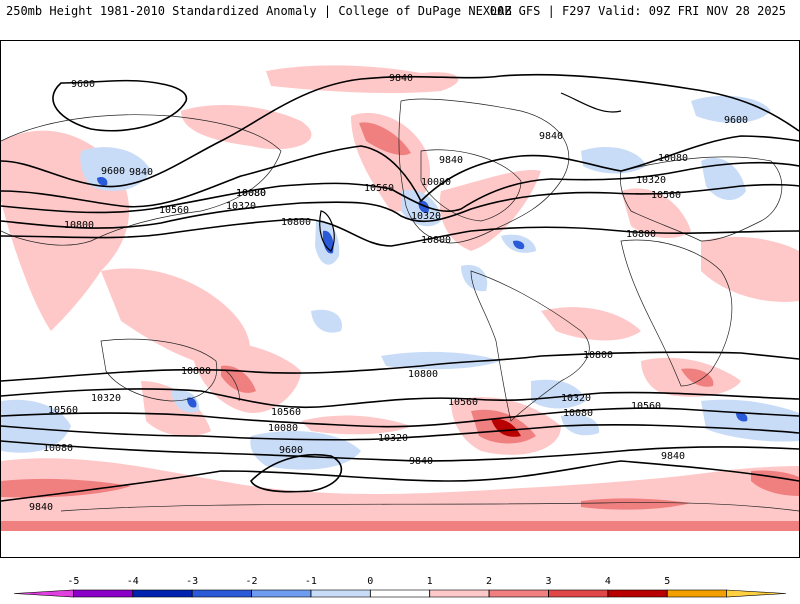 The height and width of the screenshot is (604, 800). What do you see at coordinates (73, 581) in the screenshot?
I see `colorbar-tick-label: -5` at bounding box center [73, 581].